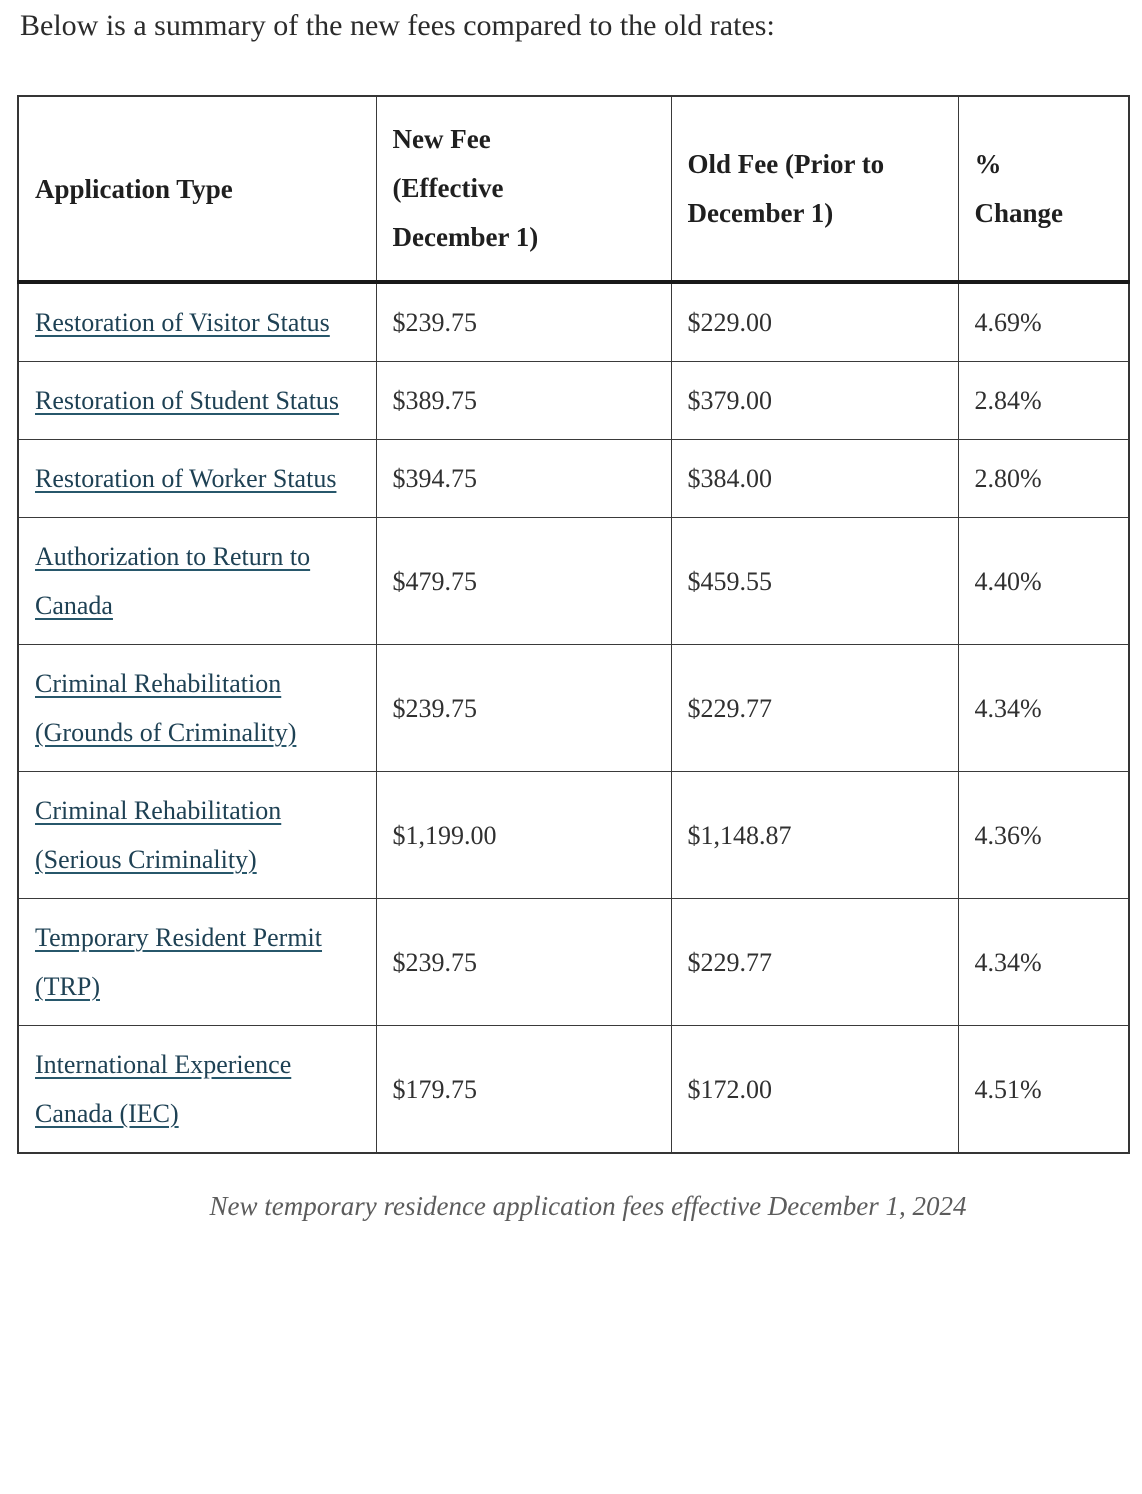  What do you see at coordinates (814, 1089) in the screenshot?
I see `old-fee-cell: $172.00` at bounding box center [814, 1089].